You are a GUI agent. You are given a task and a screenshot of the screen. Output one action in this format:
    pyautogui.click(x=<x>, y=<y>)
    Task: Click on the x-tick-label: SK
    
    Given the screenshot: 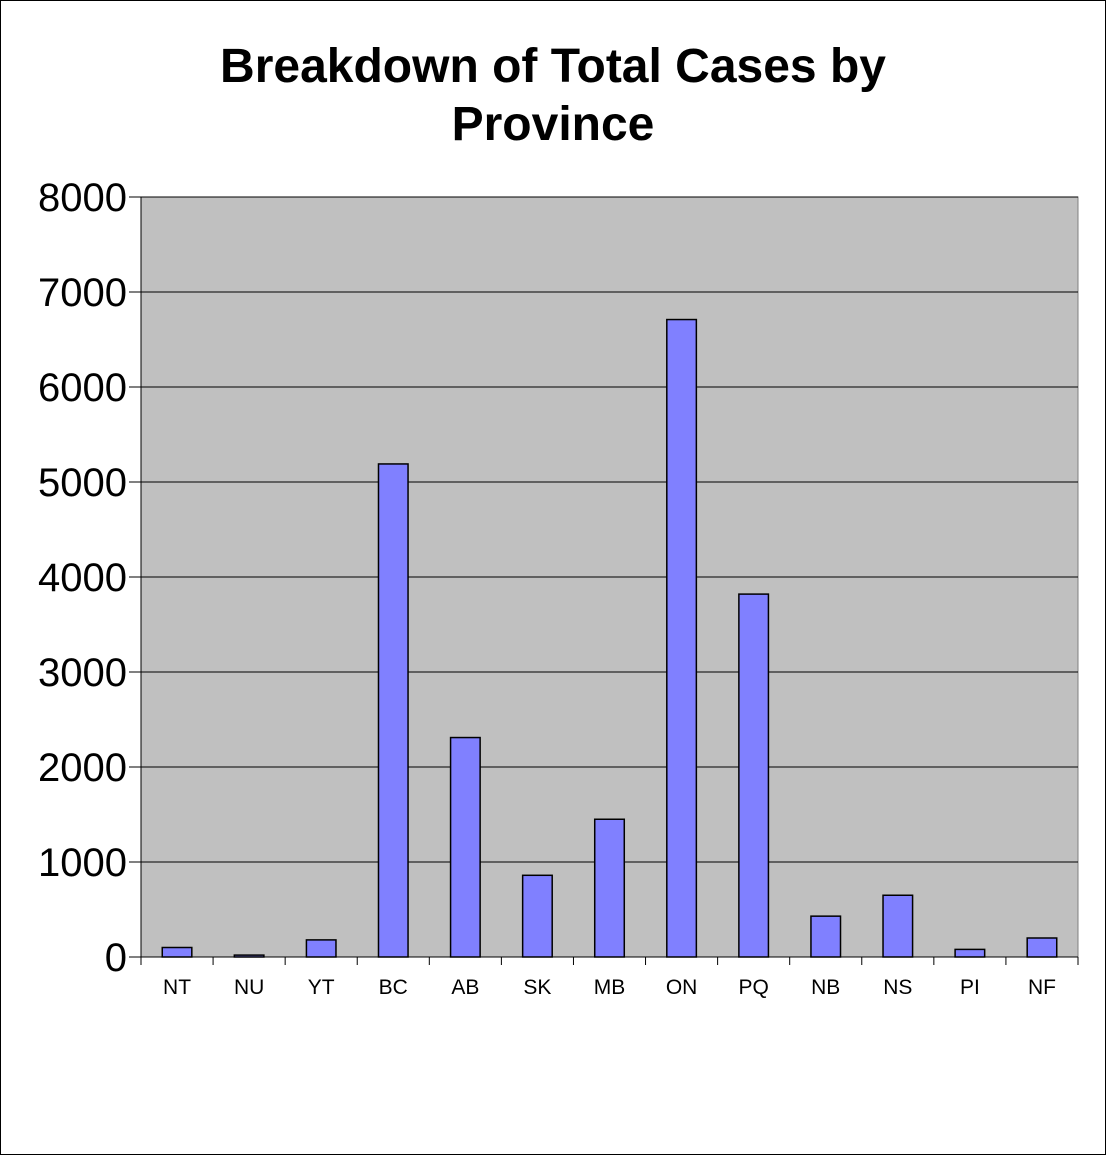 What is the action you would take?
    pyautogui.click(x=537, y=987)
    